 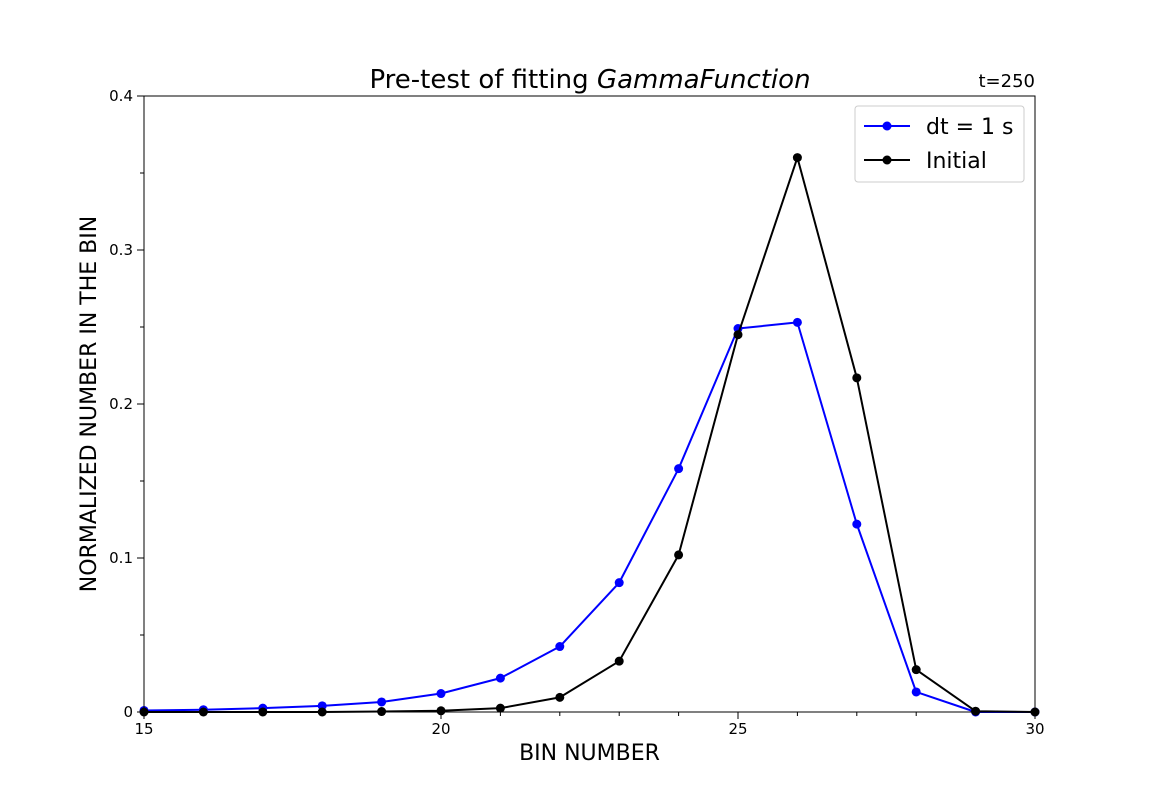 What do you see at coordinates (704, 80) in the screenshot?
I see `chart-title-italic: GammaFunction` at bounding box center [704, 80].